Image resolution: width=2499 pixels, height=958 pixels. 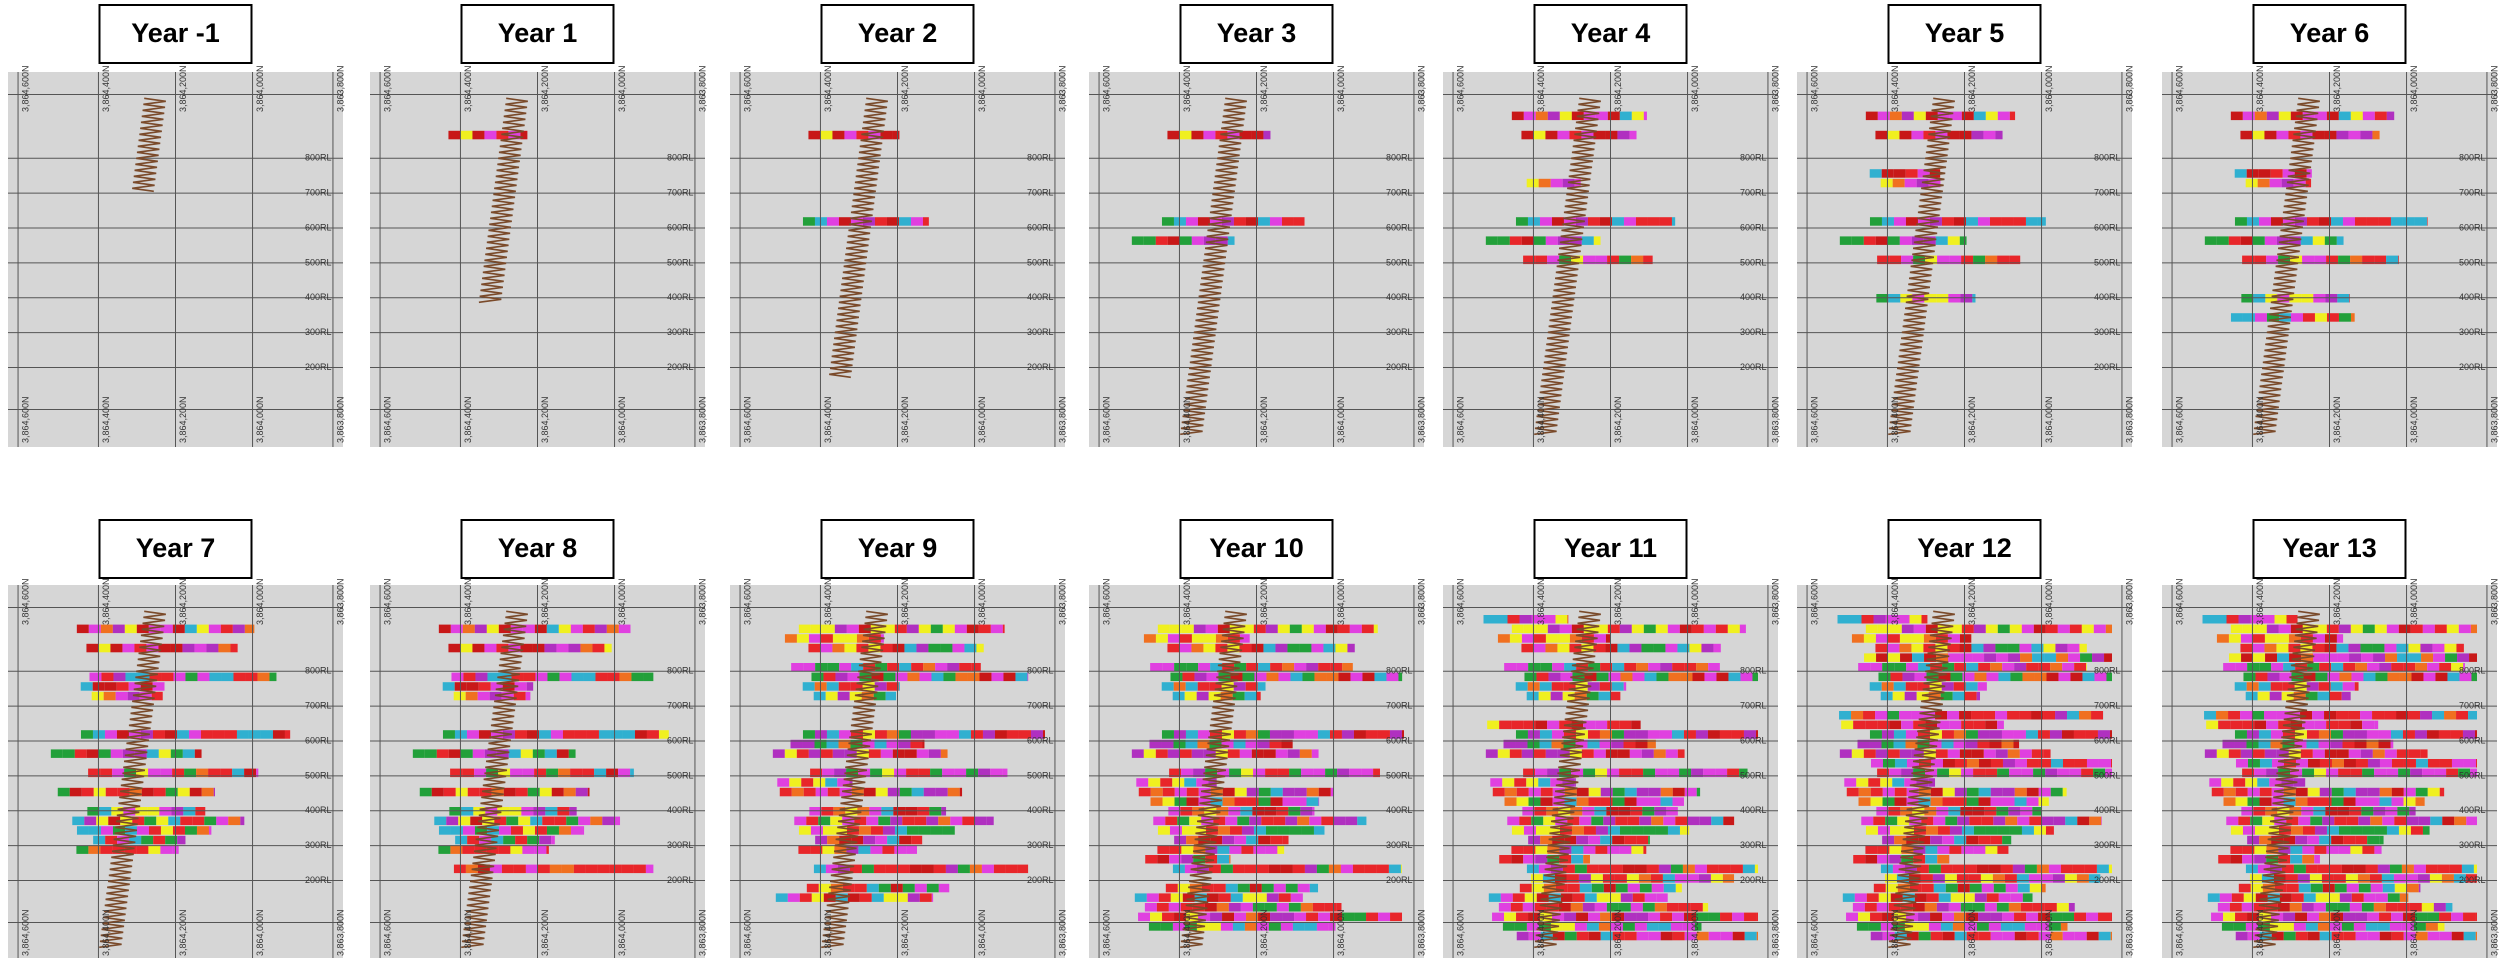 What do you see at coordinates (1040, 775) in the screenshot?
I see `rl-label: 500RL` at bounding box center [1040, 775].